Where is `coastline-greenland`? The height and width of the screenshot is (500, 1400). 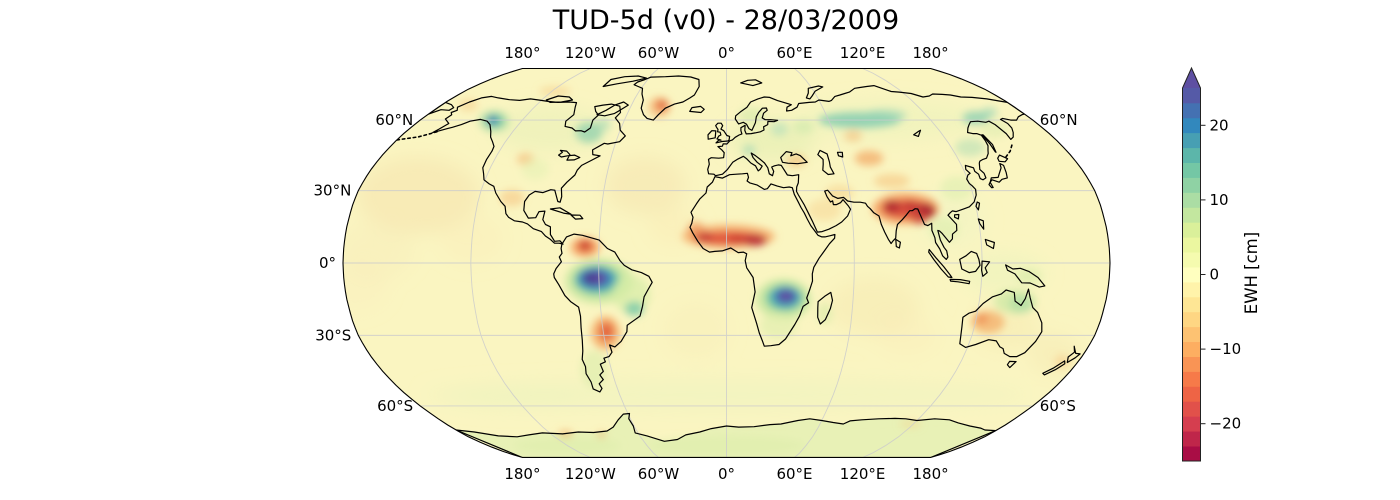 coastline-greenland is located at coordinates (666, 98).